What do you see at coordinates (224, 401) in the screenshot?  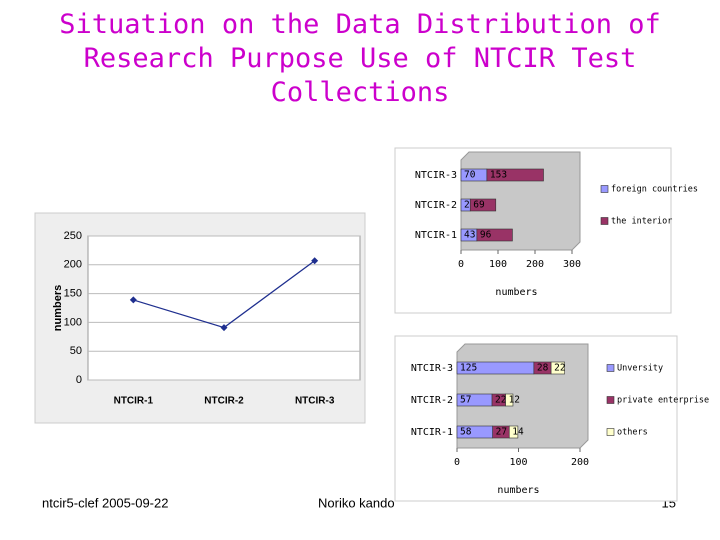 I see `x-tick-label: NTCIR-2` at bounding box center [224, 401].